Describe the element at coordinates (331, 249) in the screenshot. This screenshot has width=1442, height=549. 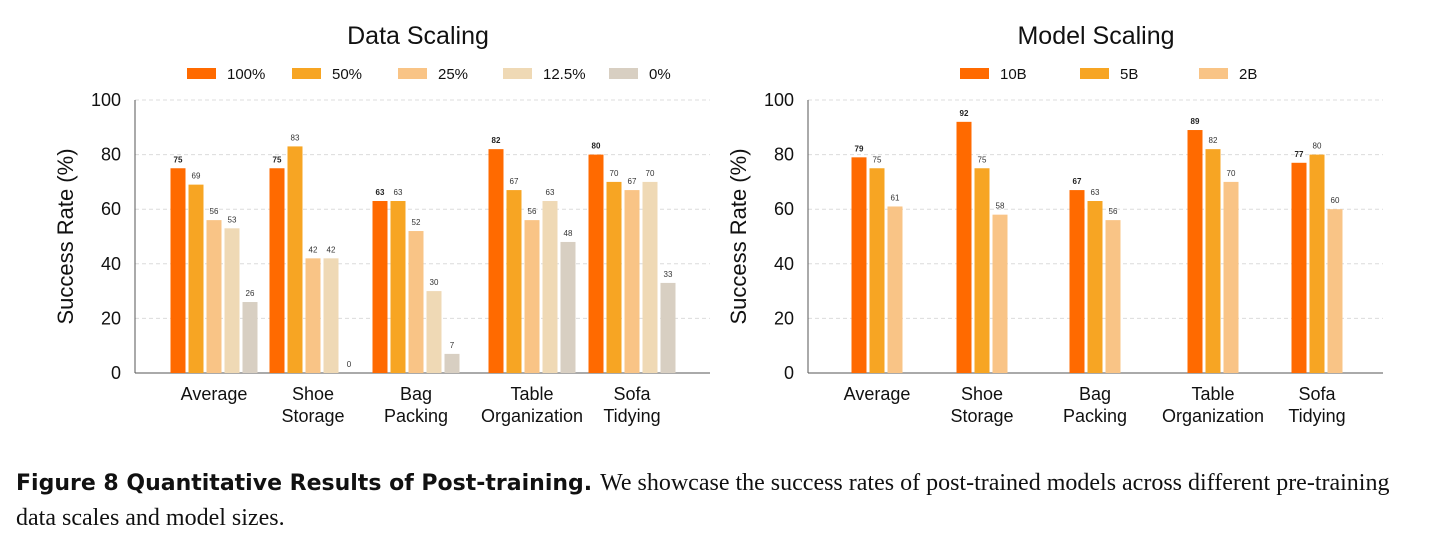
I see `data-label: 42` at that location.